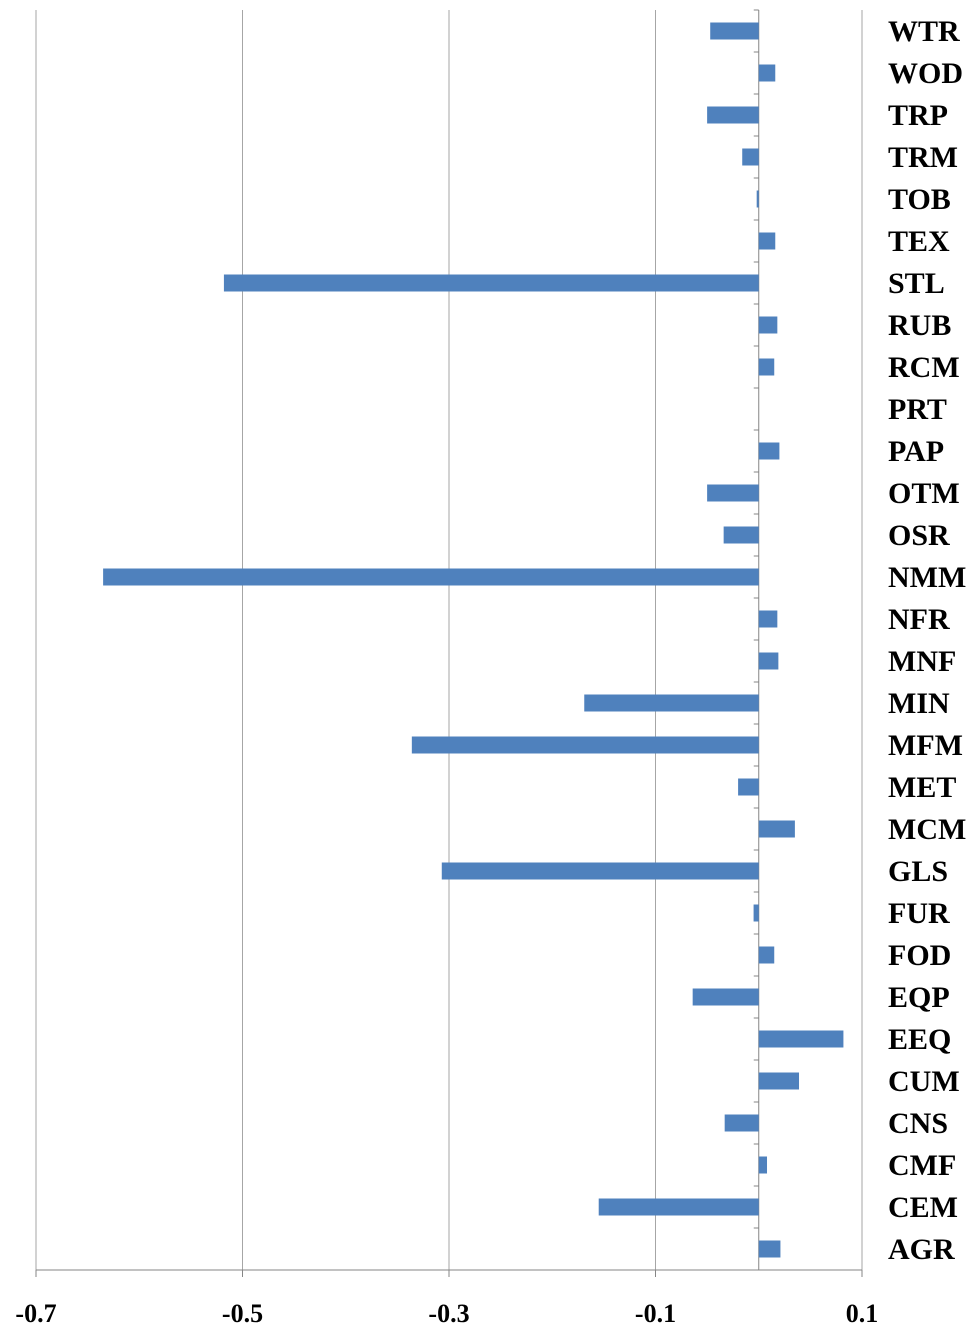 The width and height of the screenshot is (973, 1338). Describe the element at coordinates (924, 367) in the screenshot. I see `category-label: RCM` at that location.